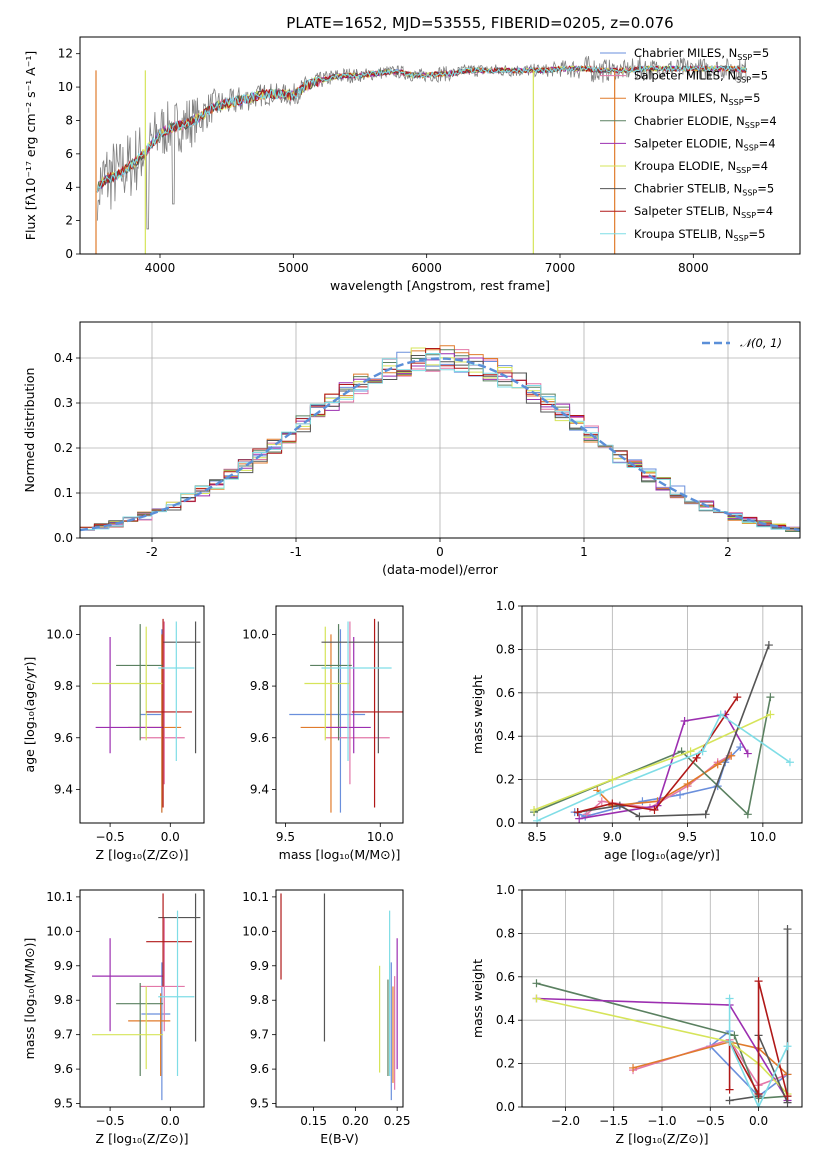  I want to click on y-tick-label: 0.1, so click(63, 493).